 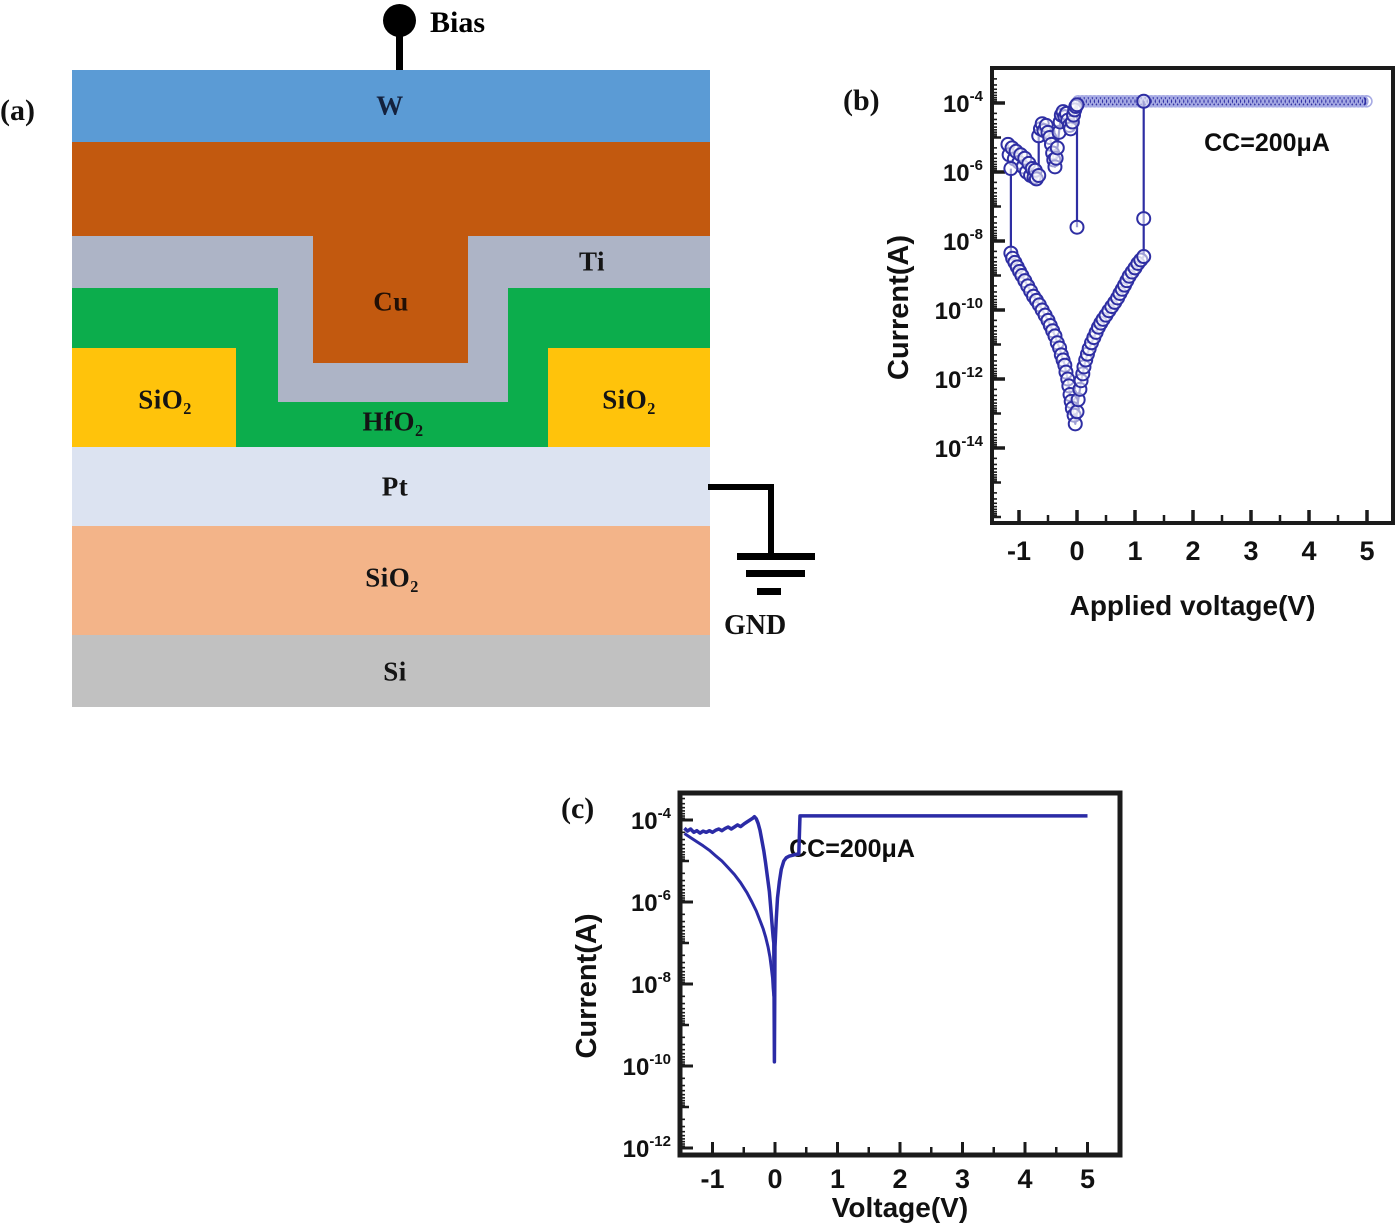 I want to click on label-sio2-left: SiO₂, so click(x=165, y=399).